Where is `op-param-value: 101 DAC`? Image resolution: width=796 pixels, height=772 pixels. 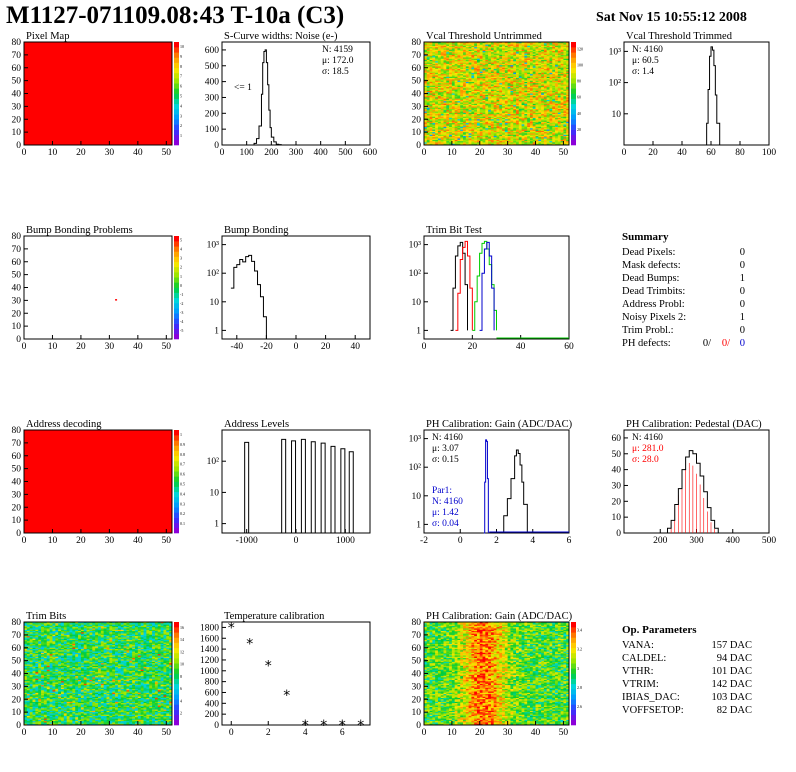
op-param-value: 101 DAC is located at coordinates (731, 671).